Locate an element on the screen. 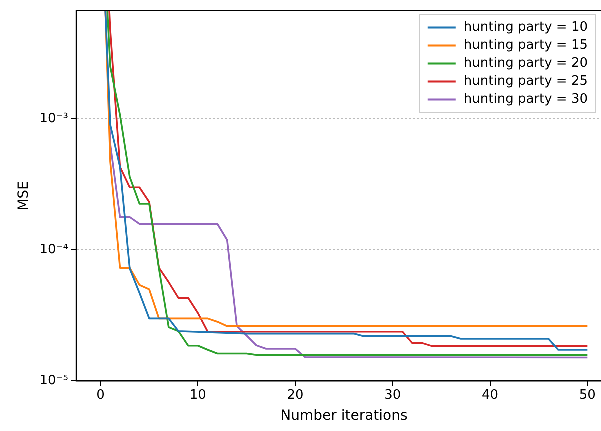  legend-label: hunting party = 30 is located at coordinates (526, 100).